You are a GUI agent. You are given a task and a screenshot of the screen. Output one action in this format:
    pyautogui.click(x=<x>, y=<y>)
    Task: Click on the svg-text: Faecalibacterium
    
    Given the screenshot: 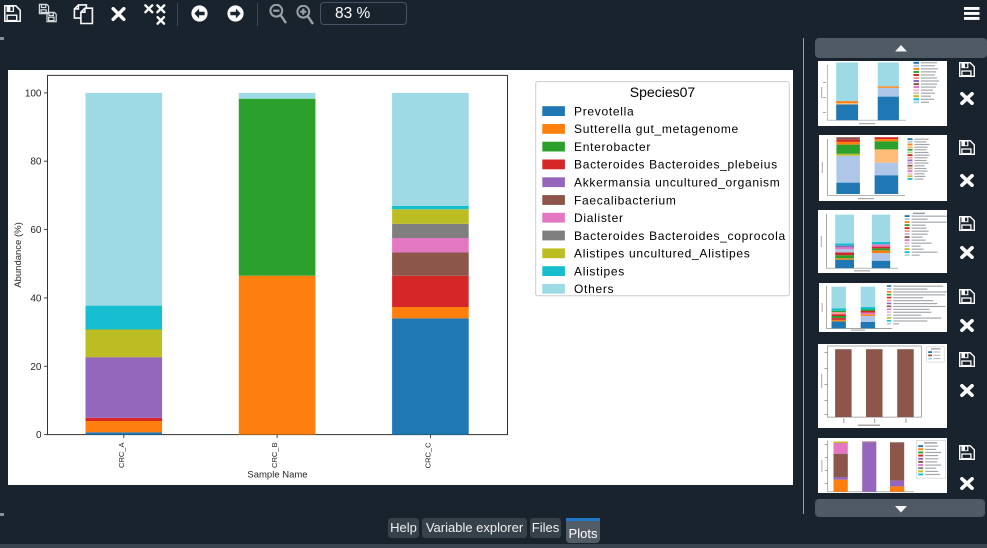 What is the action you would take?
    pyautogui.click(x=625, y=200)
    